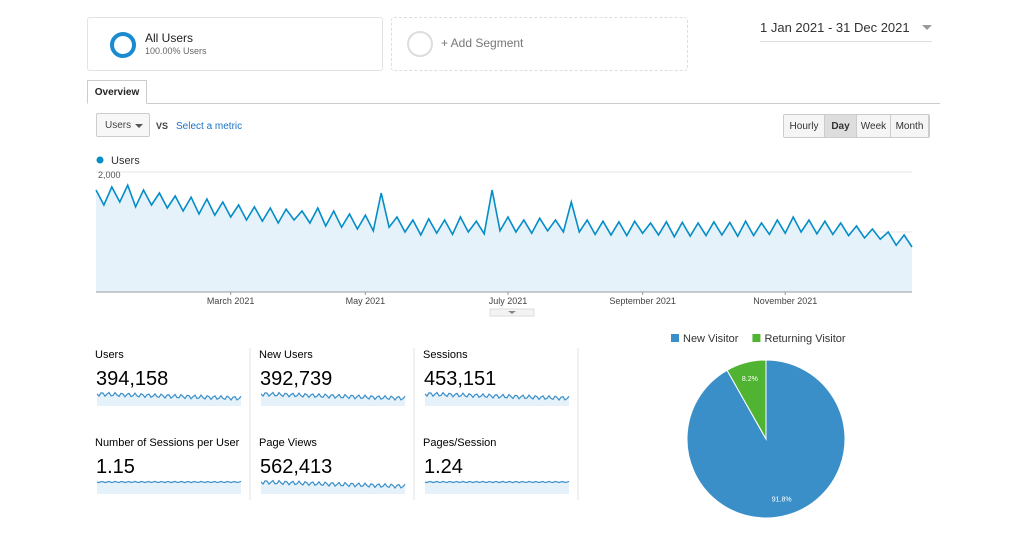 The height and width of the screenshot is (538, 1024). What do you see at coordinates (804, 126) in the screenshot?
I see `granularity-button: Hourly` at bounding box center [804, 126].